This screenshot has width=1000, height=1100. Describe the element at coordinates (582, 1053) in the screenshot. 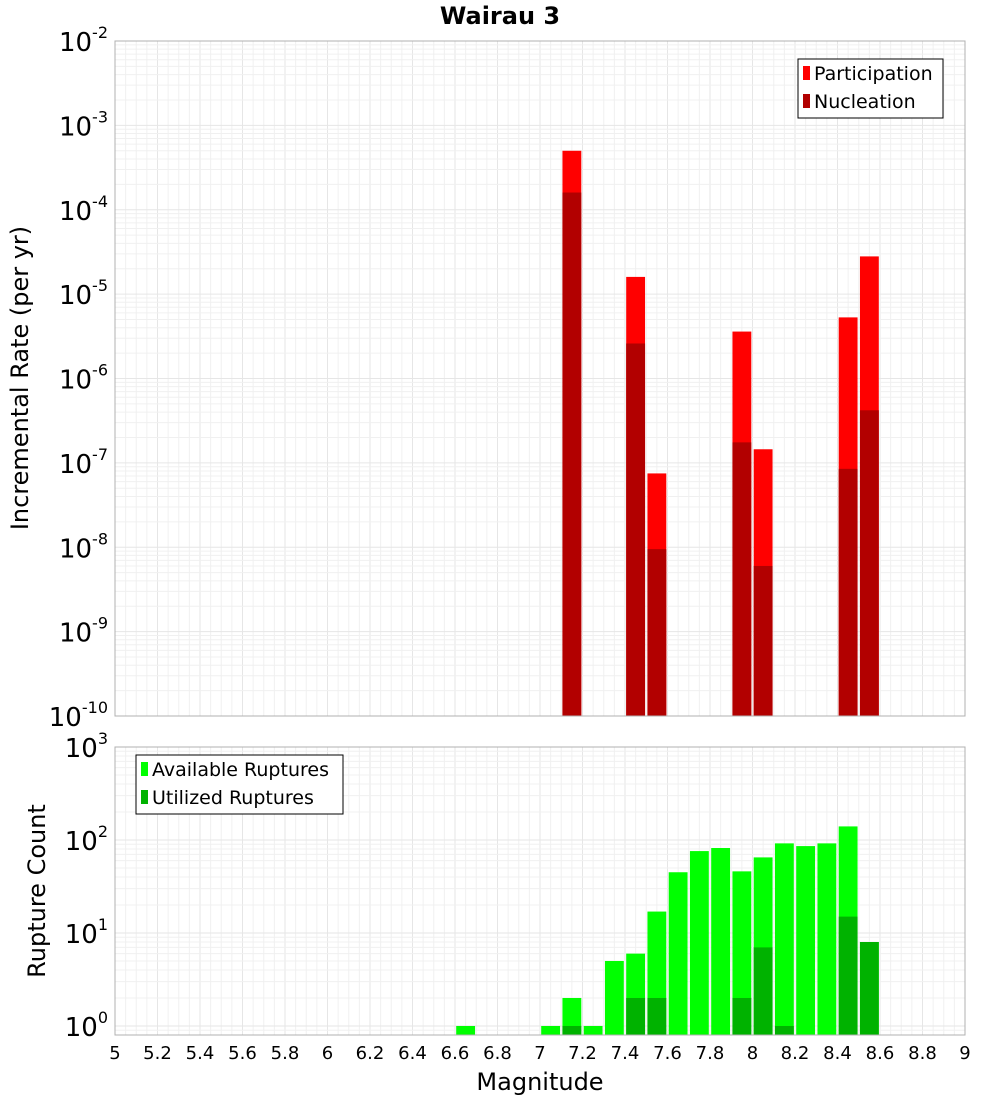

I see `x-tick-label: 7.2` at that location.